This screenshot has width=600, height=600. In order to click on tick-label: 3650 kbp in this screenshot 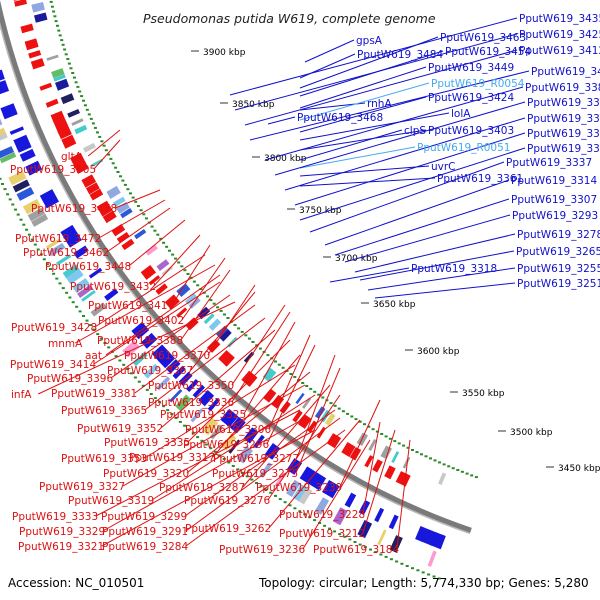, I will do `click(394, 305)`.